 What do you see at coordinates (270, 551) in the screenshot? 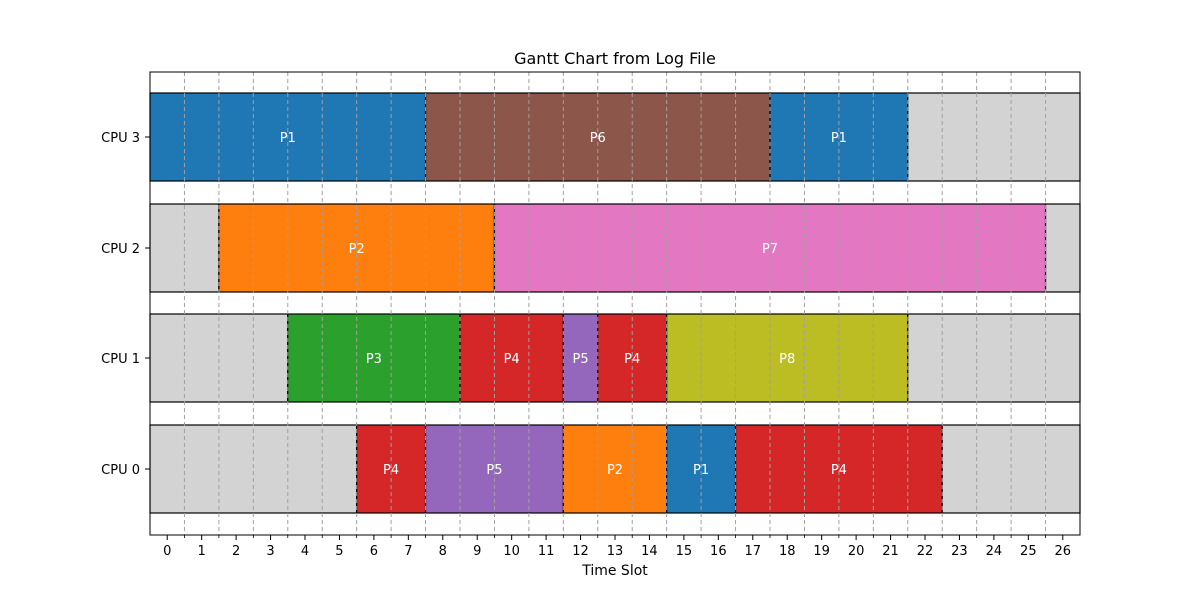
I see `x-tick-label: 3` at bounding box center [270, 551].